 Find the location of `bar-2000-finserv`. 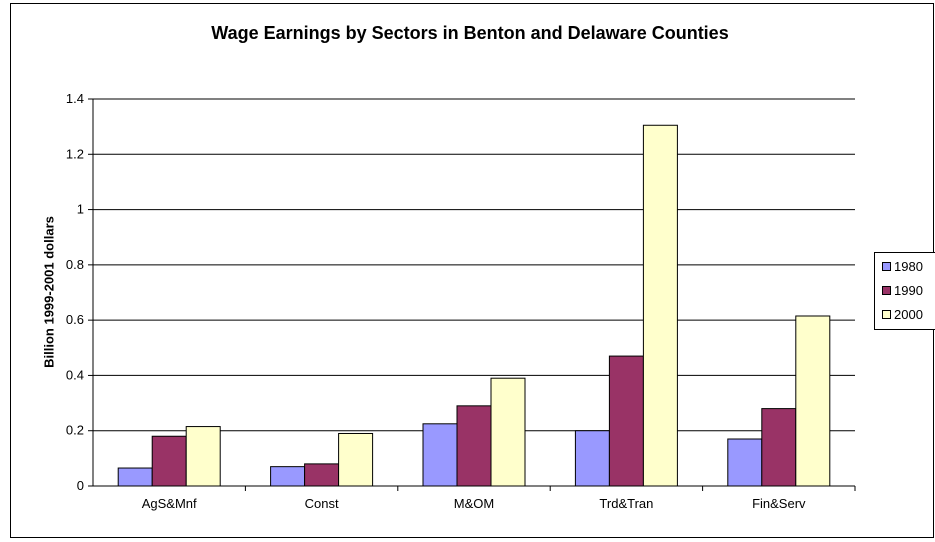

bar-2000-finserv is located at coordinates (813, 401).